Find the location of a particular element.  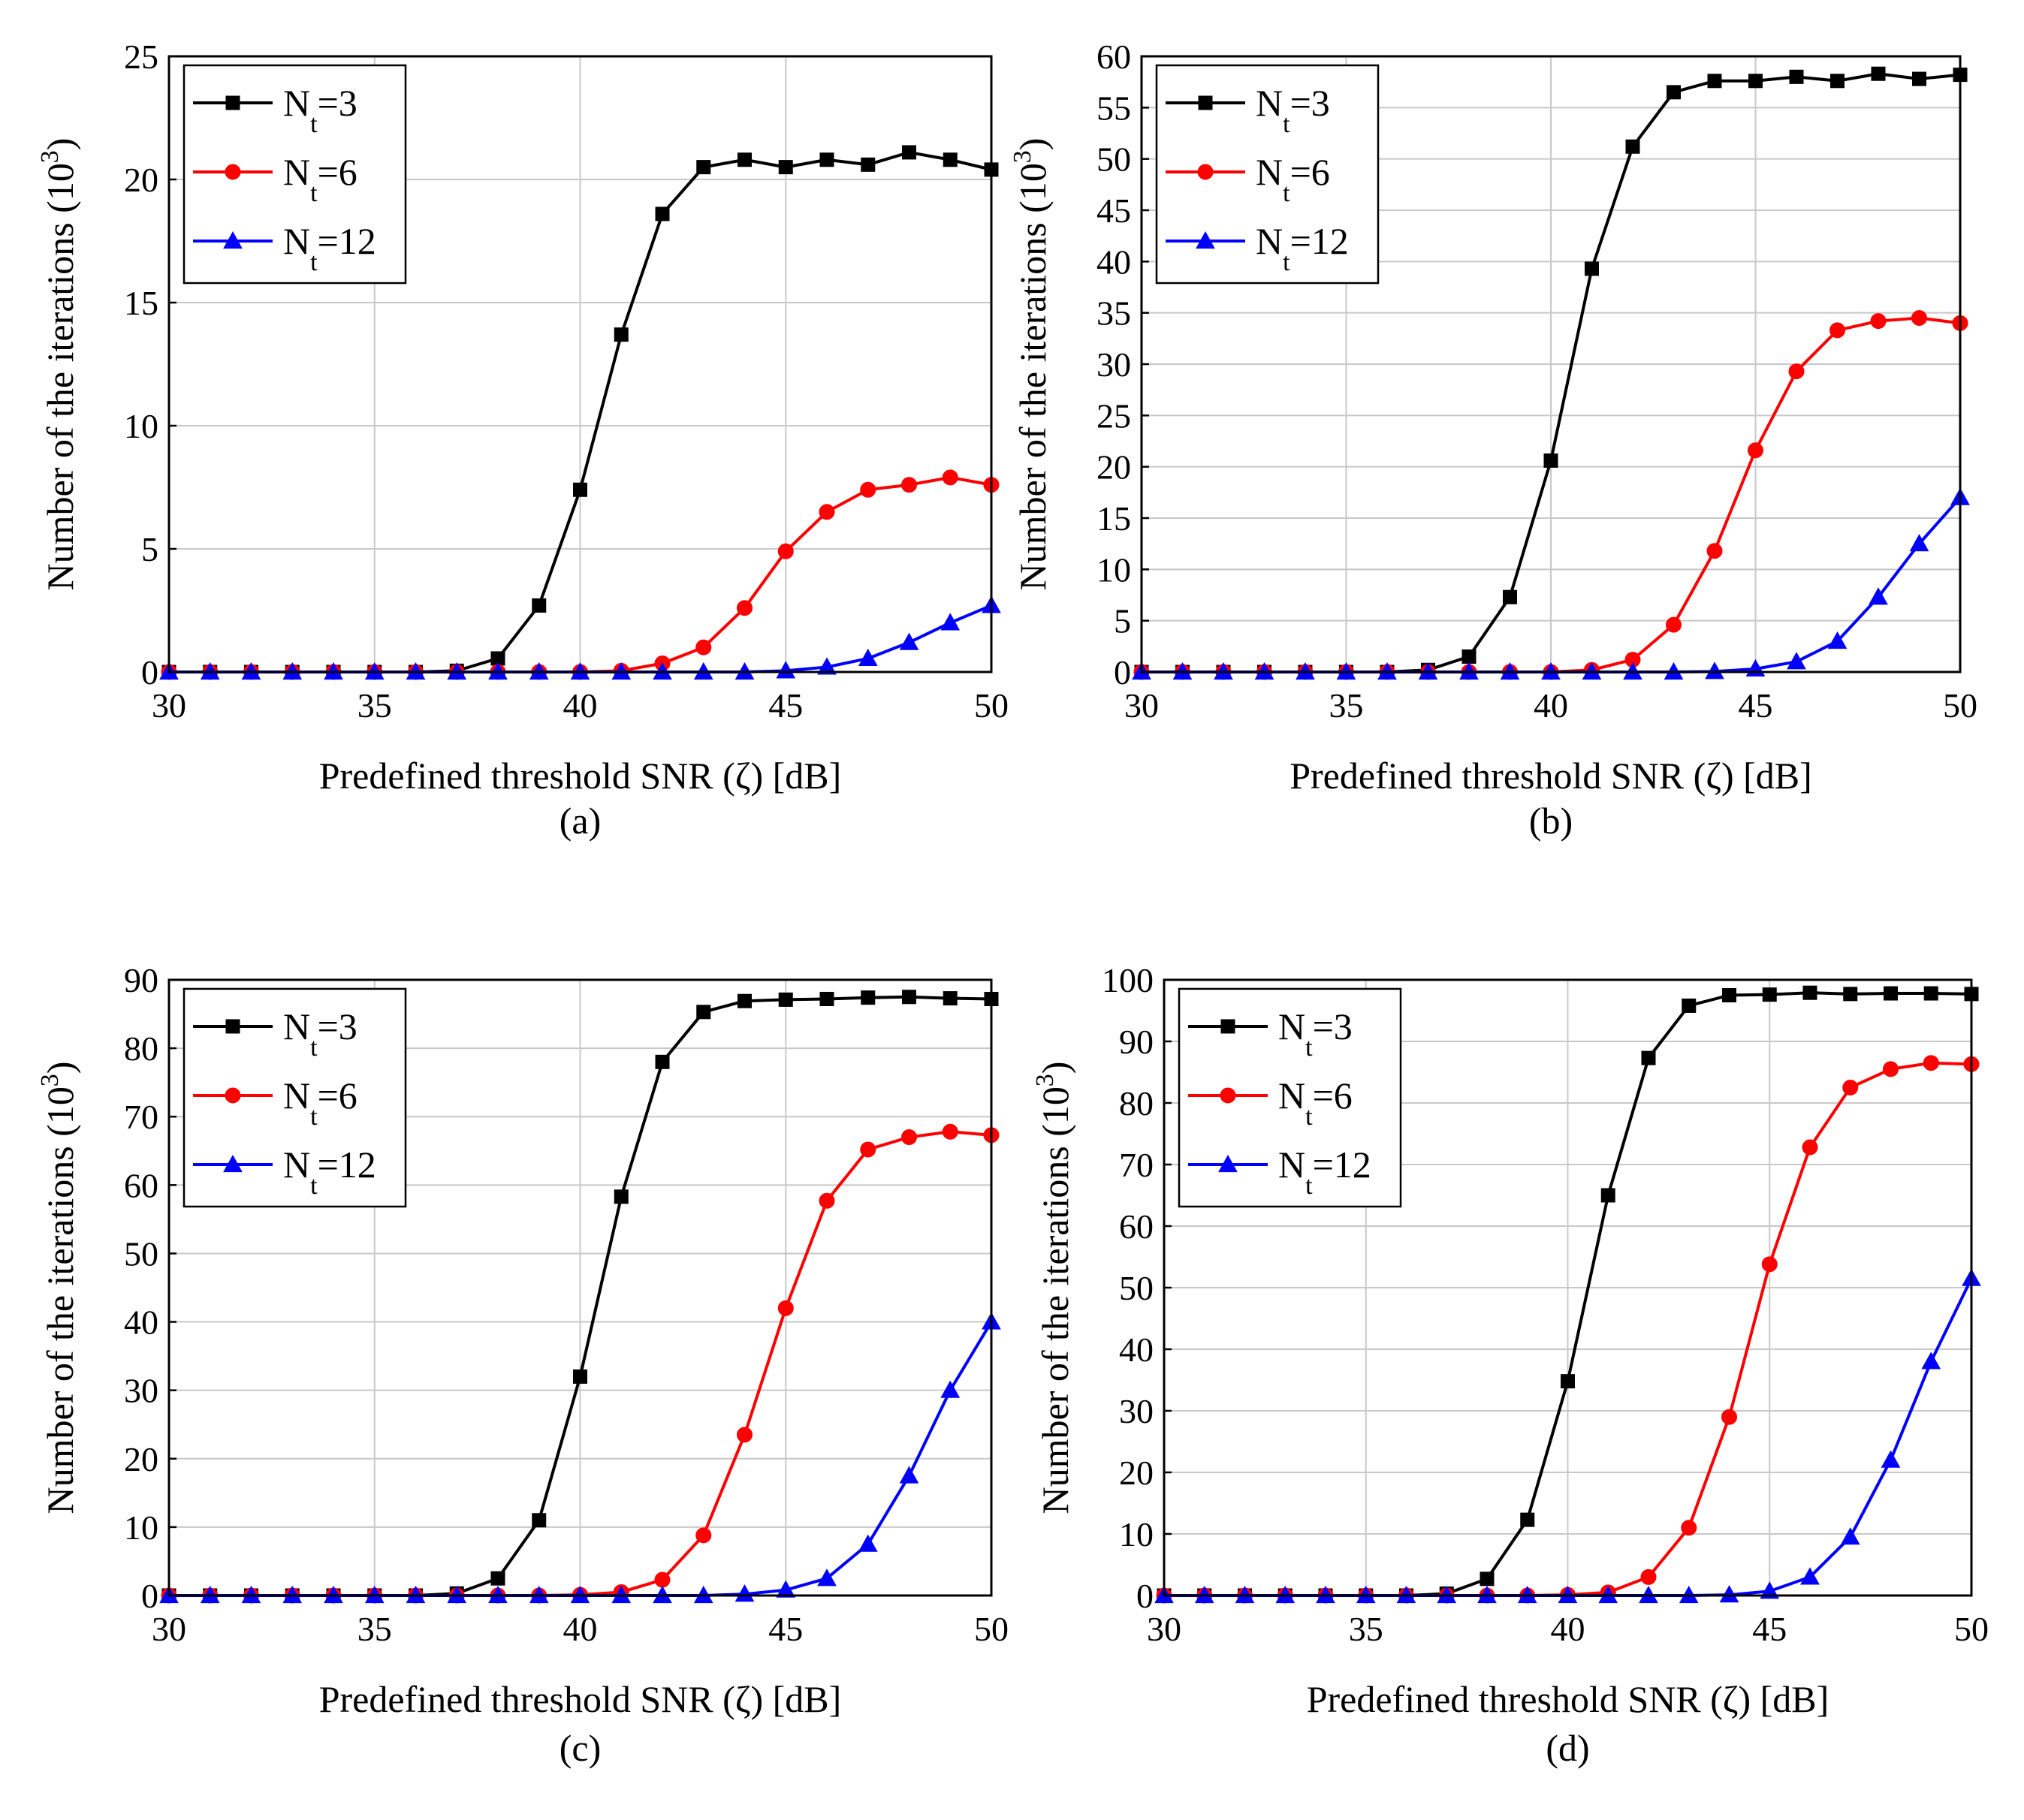

legend: Nt=3 Nt=6 Nt=12 is located at coordinates (1290, 1097).